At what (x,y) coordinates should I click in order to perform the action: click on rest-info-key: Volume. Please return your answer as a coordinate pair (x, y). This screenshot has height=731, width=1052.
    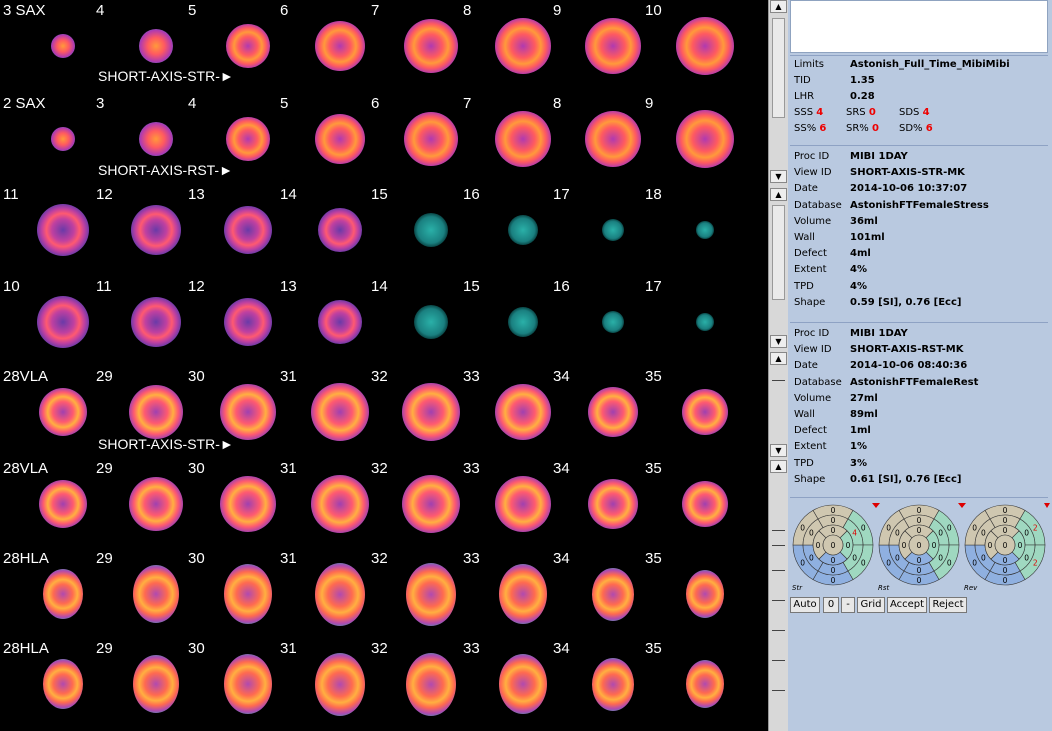
    Looking at the image, I should click on (813, 398).